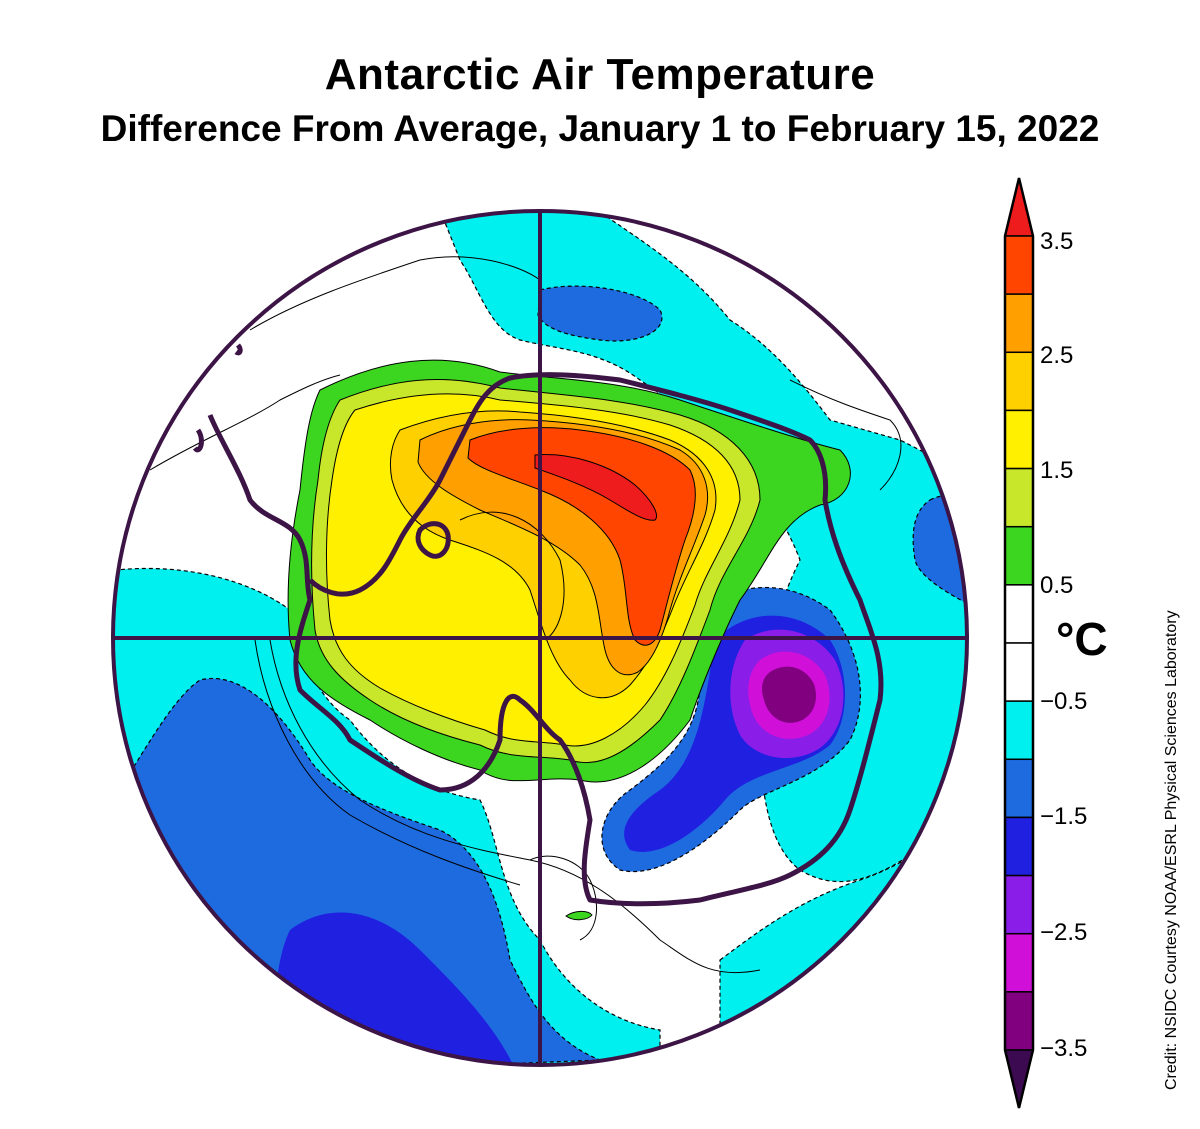  What do you see at coordinates (1057, 585) in the screenshot?
I see `colorbar-tick: 0.5` at bounding box center [1057, 585].